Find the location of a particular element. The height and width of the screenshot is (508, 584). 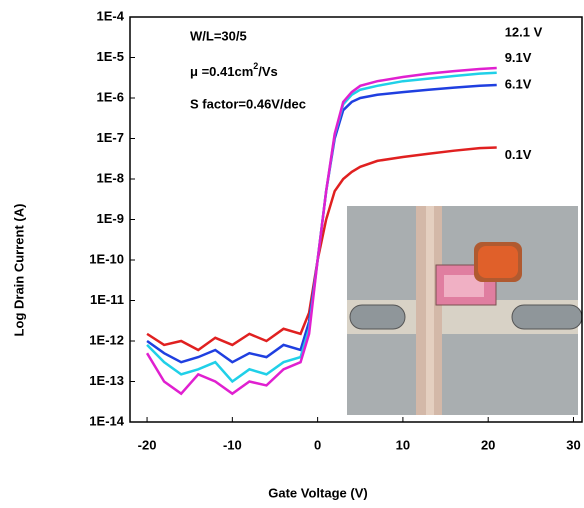

series-label: 6.1V is located at coordinates (518, 83).